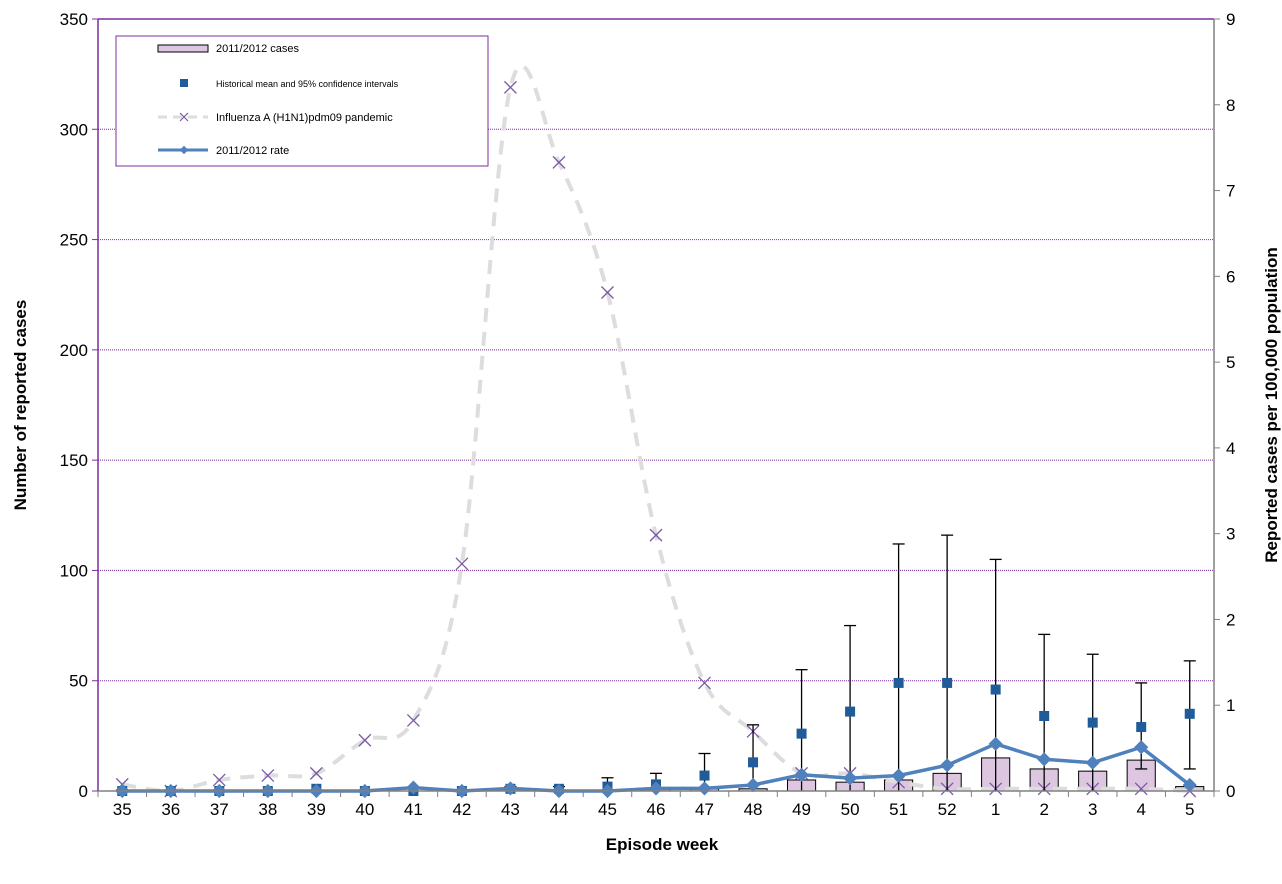 This screenshot has height=884, width=1282. I want to click on legend-box, so click(302, 101).